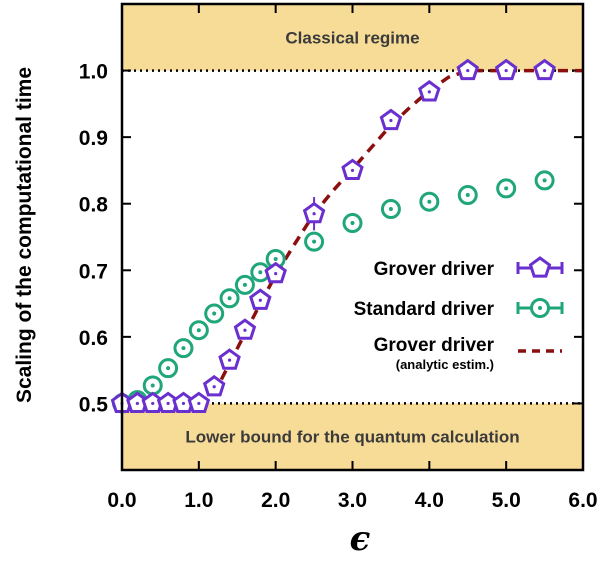  I want to click on y-tick-label: 0.6, so click(93, 338).